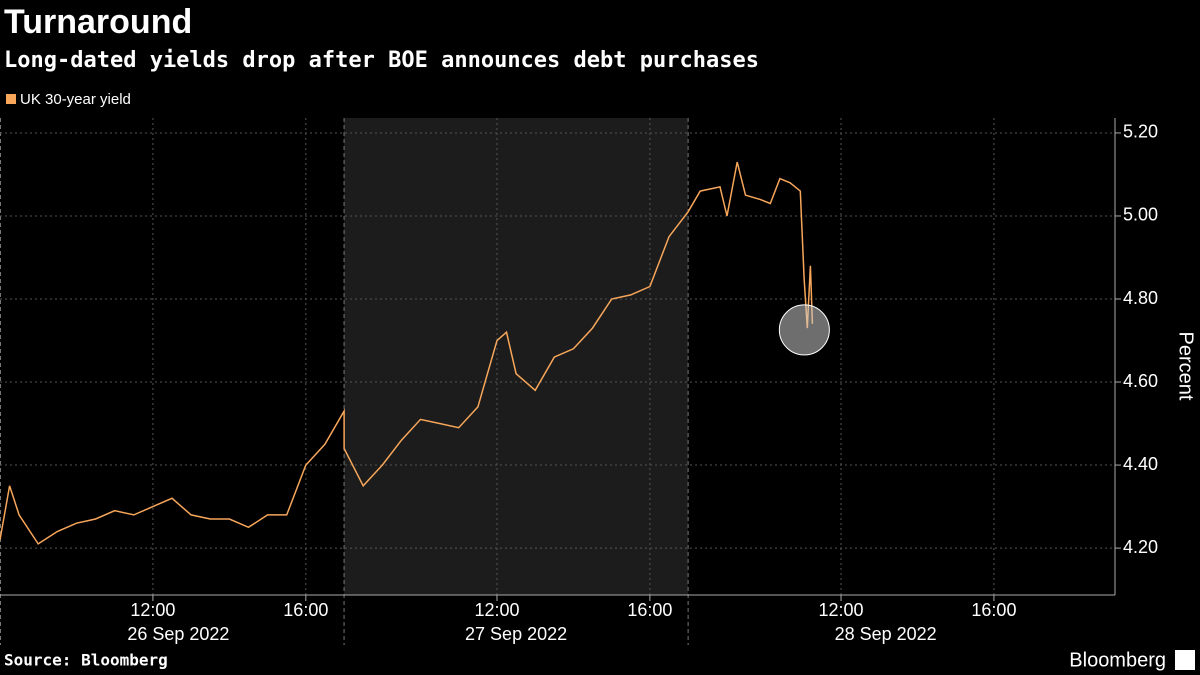  What do you see at coordinates (75, 99) in the screenshot?
I see `legend-label: UK 30-year yield` at bounding box center [75, 99].